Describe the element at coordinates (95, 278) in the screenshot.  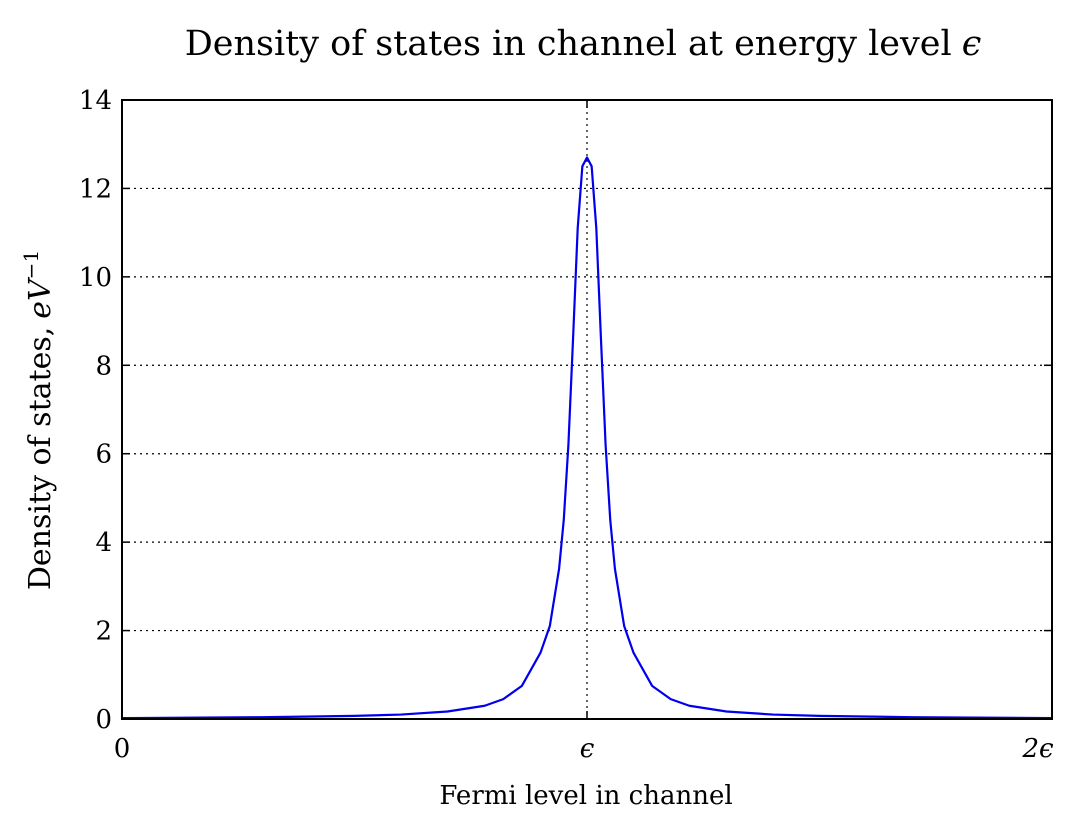
I see `y-tick-label: 10` at that location.